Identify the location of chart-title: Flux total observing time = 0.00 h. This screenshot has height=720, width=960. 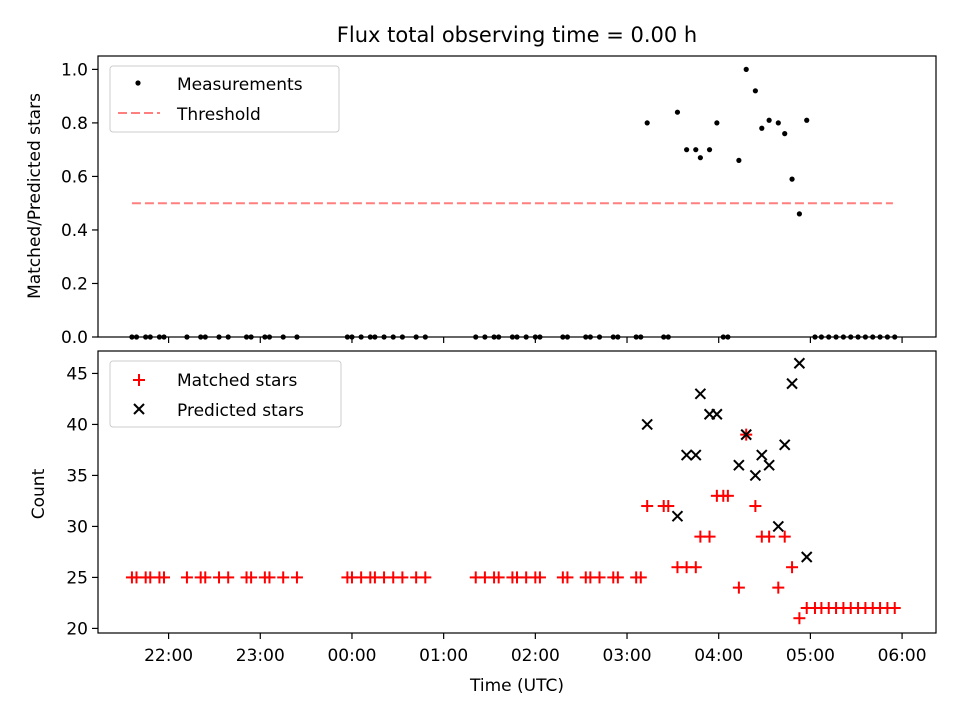
(517, 35).